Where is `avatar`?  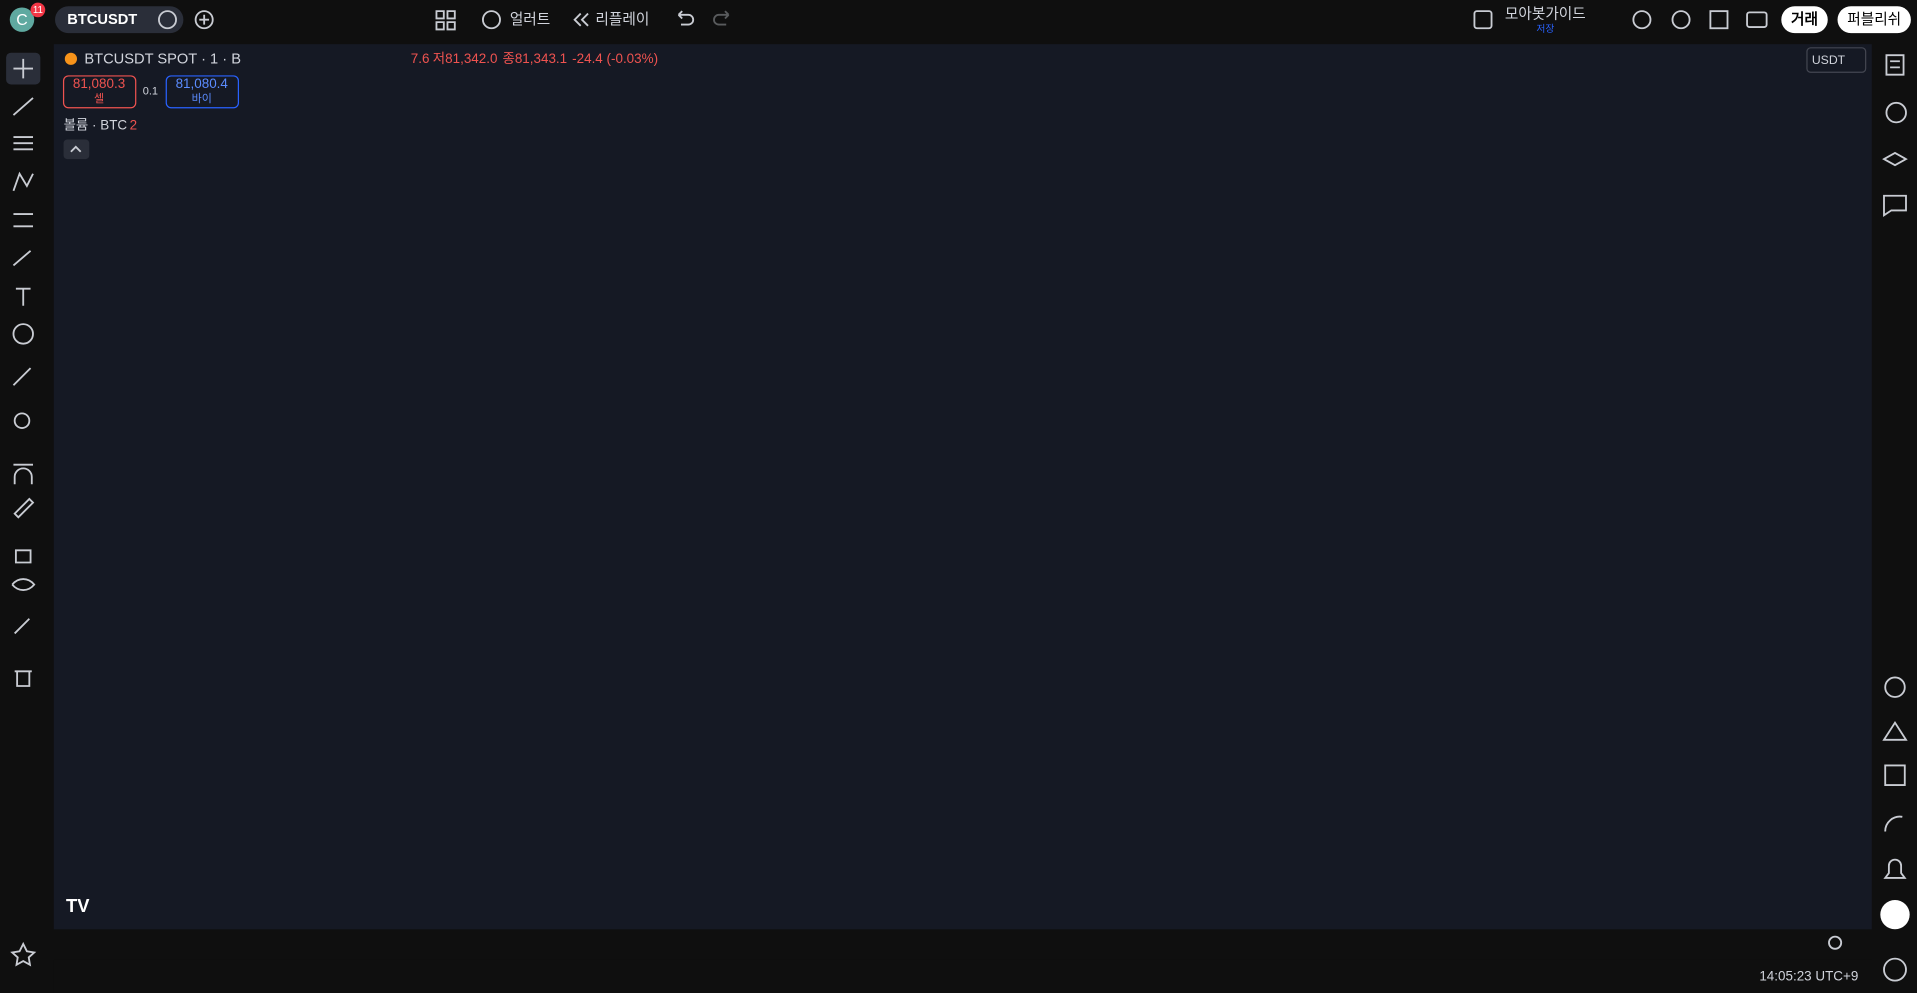
avatar is located at coordinates (22, 19).